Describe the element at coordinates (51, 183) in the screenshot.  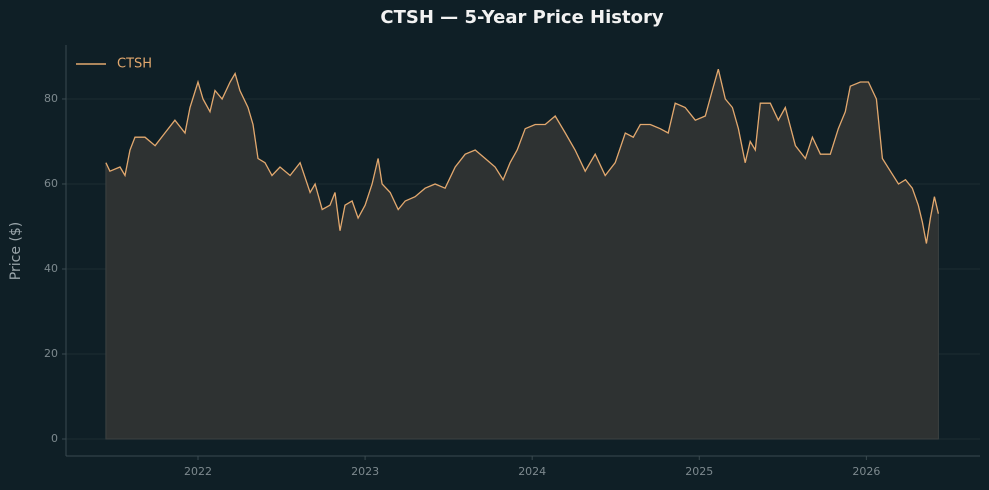
I see `y-tick-label: 60` at that location.